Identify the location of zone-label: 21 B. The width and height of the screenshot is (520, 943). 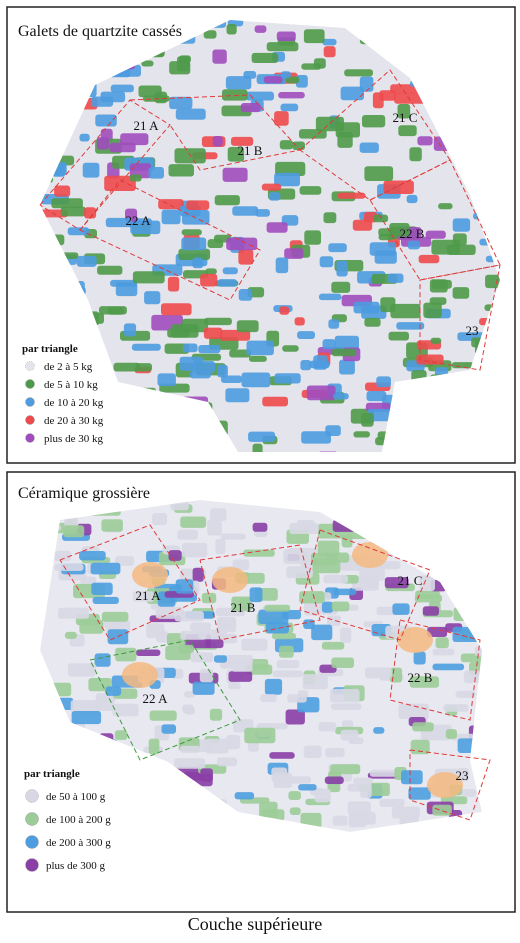
(250, 150).